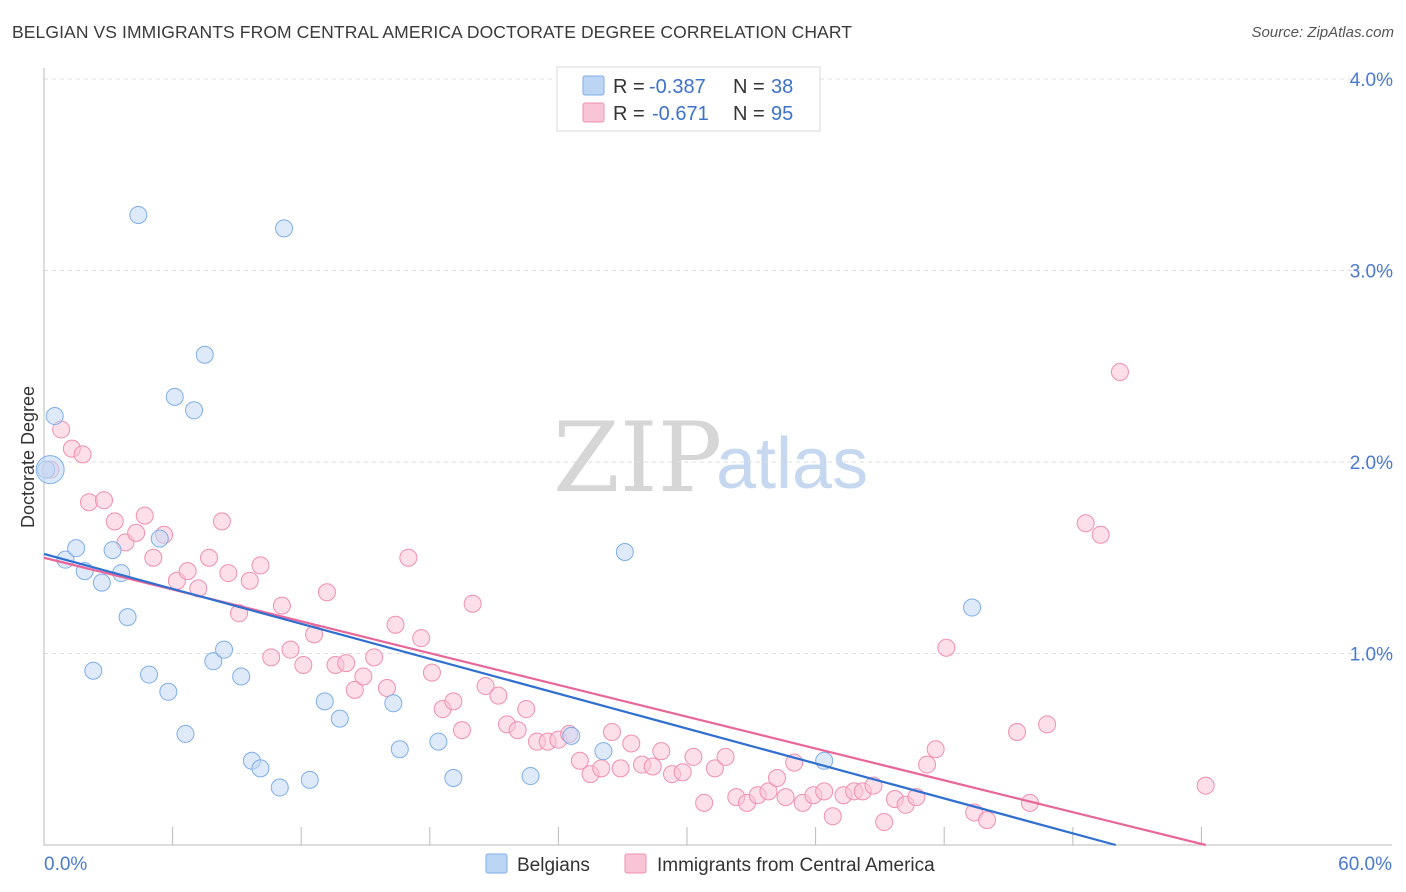 The image size is (1406, 892). I want to click on watermark-atlas: atlas, so click(792, 464).